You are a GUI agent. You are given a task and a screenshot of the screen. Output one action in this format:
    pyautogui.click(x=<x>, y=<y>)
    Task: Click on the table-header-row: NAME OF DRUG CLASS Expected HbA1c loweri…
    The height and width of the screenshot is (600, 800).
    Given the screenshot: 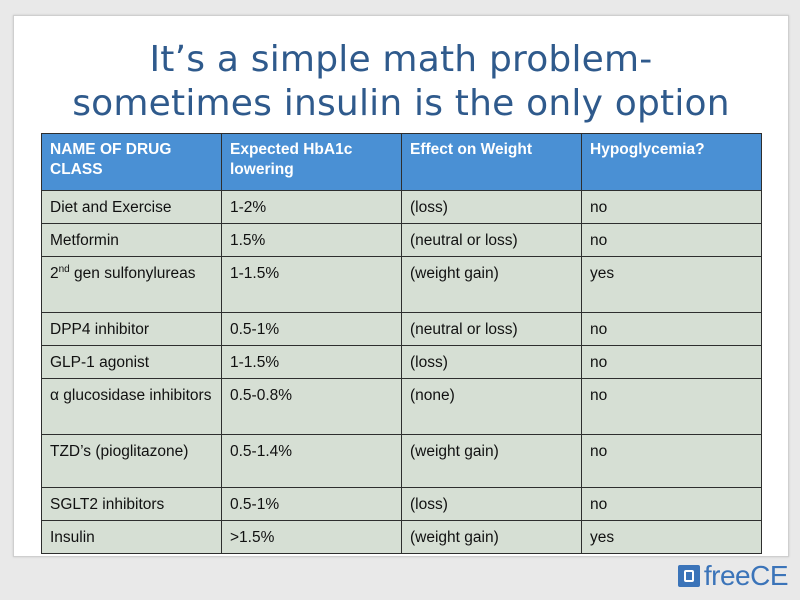 What is the action you would take?
    pyautogui.click(x=401, y=162)
    